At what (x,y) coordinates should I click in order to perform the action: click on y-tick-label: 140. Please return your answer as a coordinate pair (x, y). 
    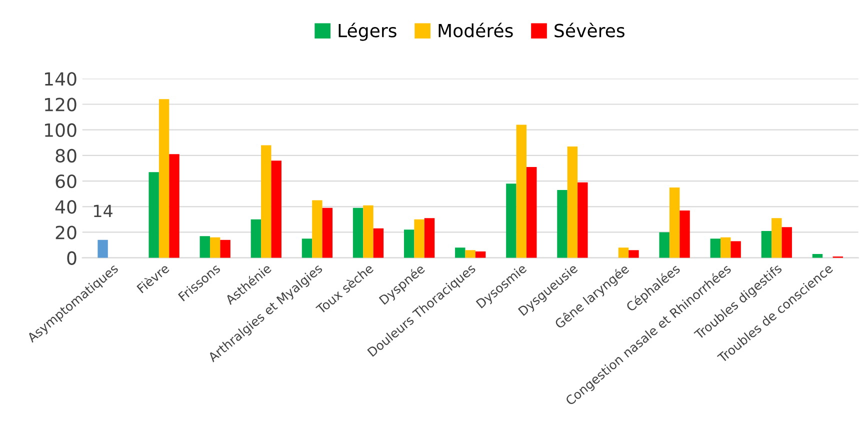
    Looking at the image, I should click on (60, 79).